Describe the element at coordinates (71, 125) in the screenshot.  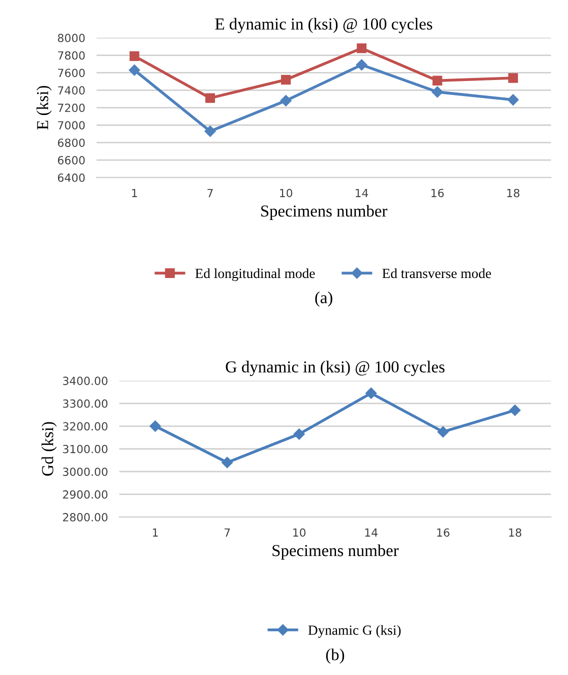
I see `y-tick-label: 7000` at that location.